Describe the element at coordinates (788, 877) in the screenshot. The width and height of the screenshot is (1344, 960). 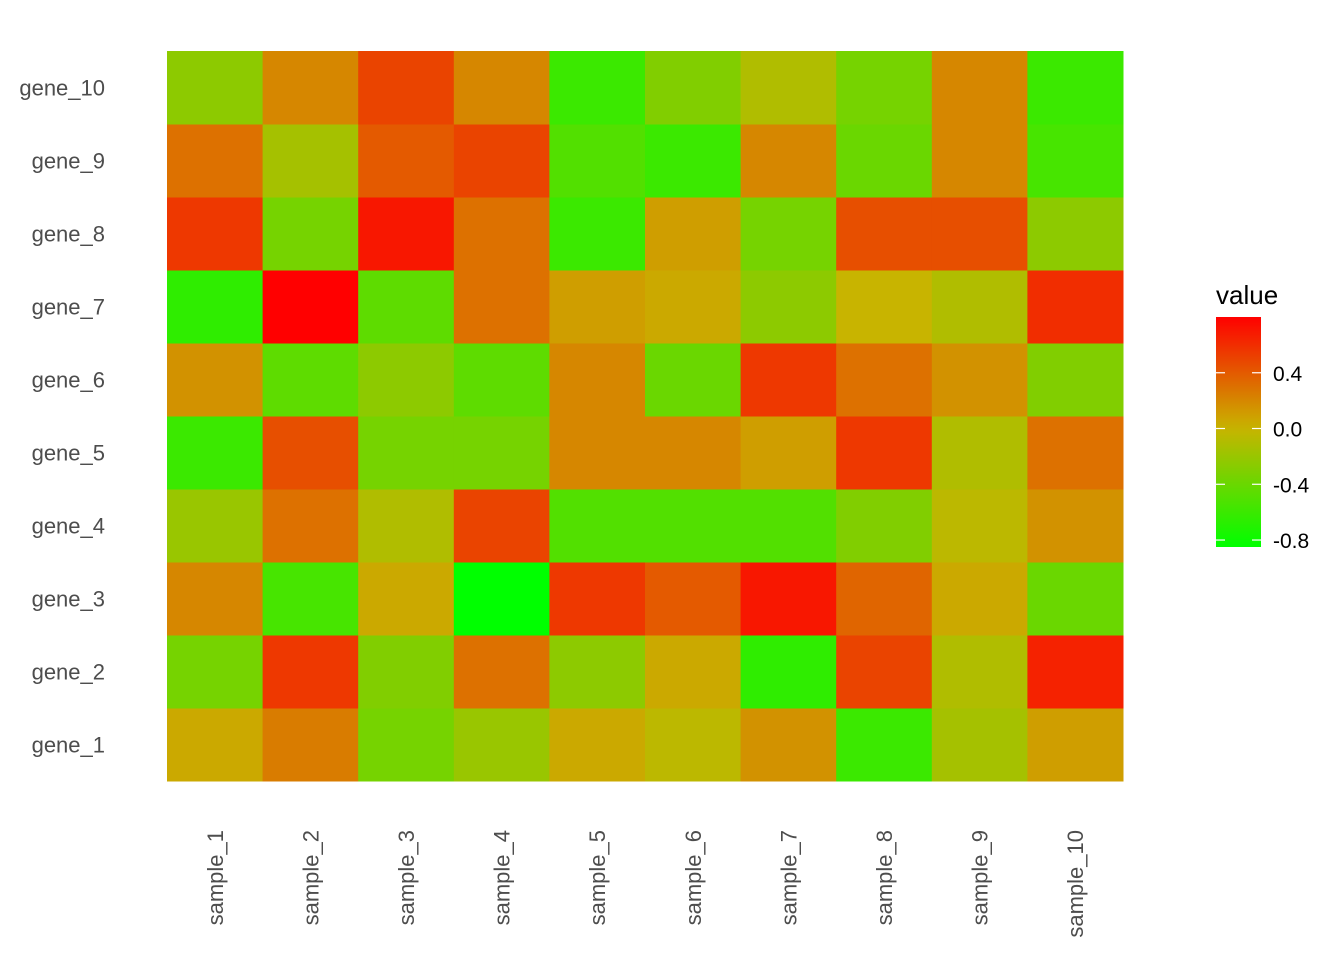
I see `x-tick-label: sample_7` at that location.